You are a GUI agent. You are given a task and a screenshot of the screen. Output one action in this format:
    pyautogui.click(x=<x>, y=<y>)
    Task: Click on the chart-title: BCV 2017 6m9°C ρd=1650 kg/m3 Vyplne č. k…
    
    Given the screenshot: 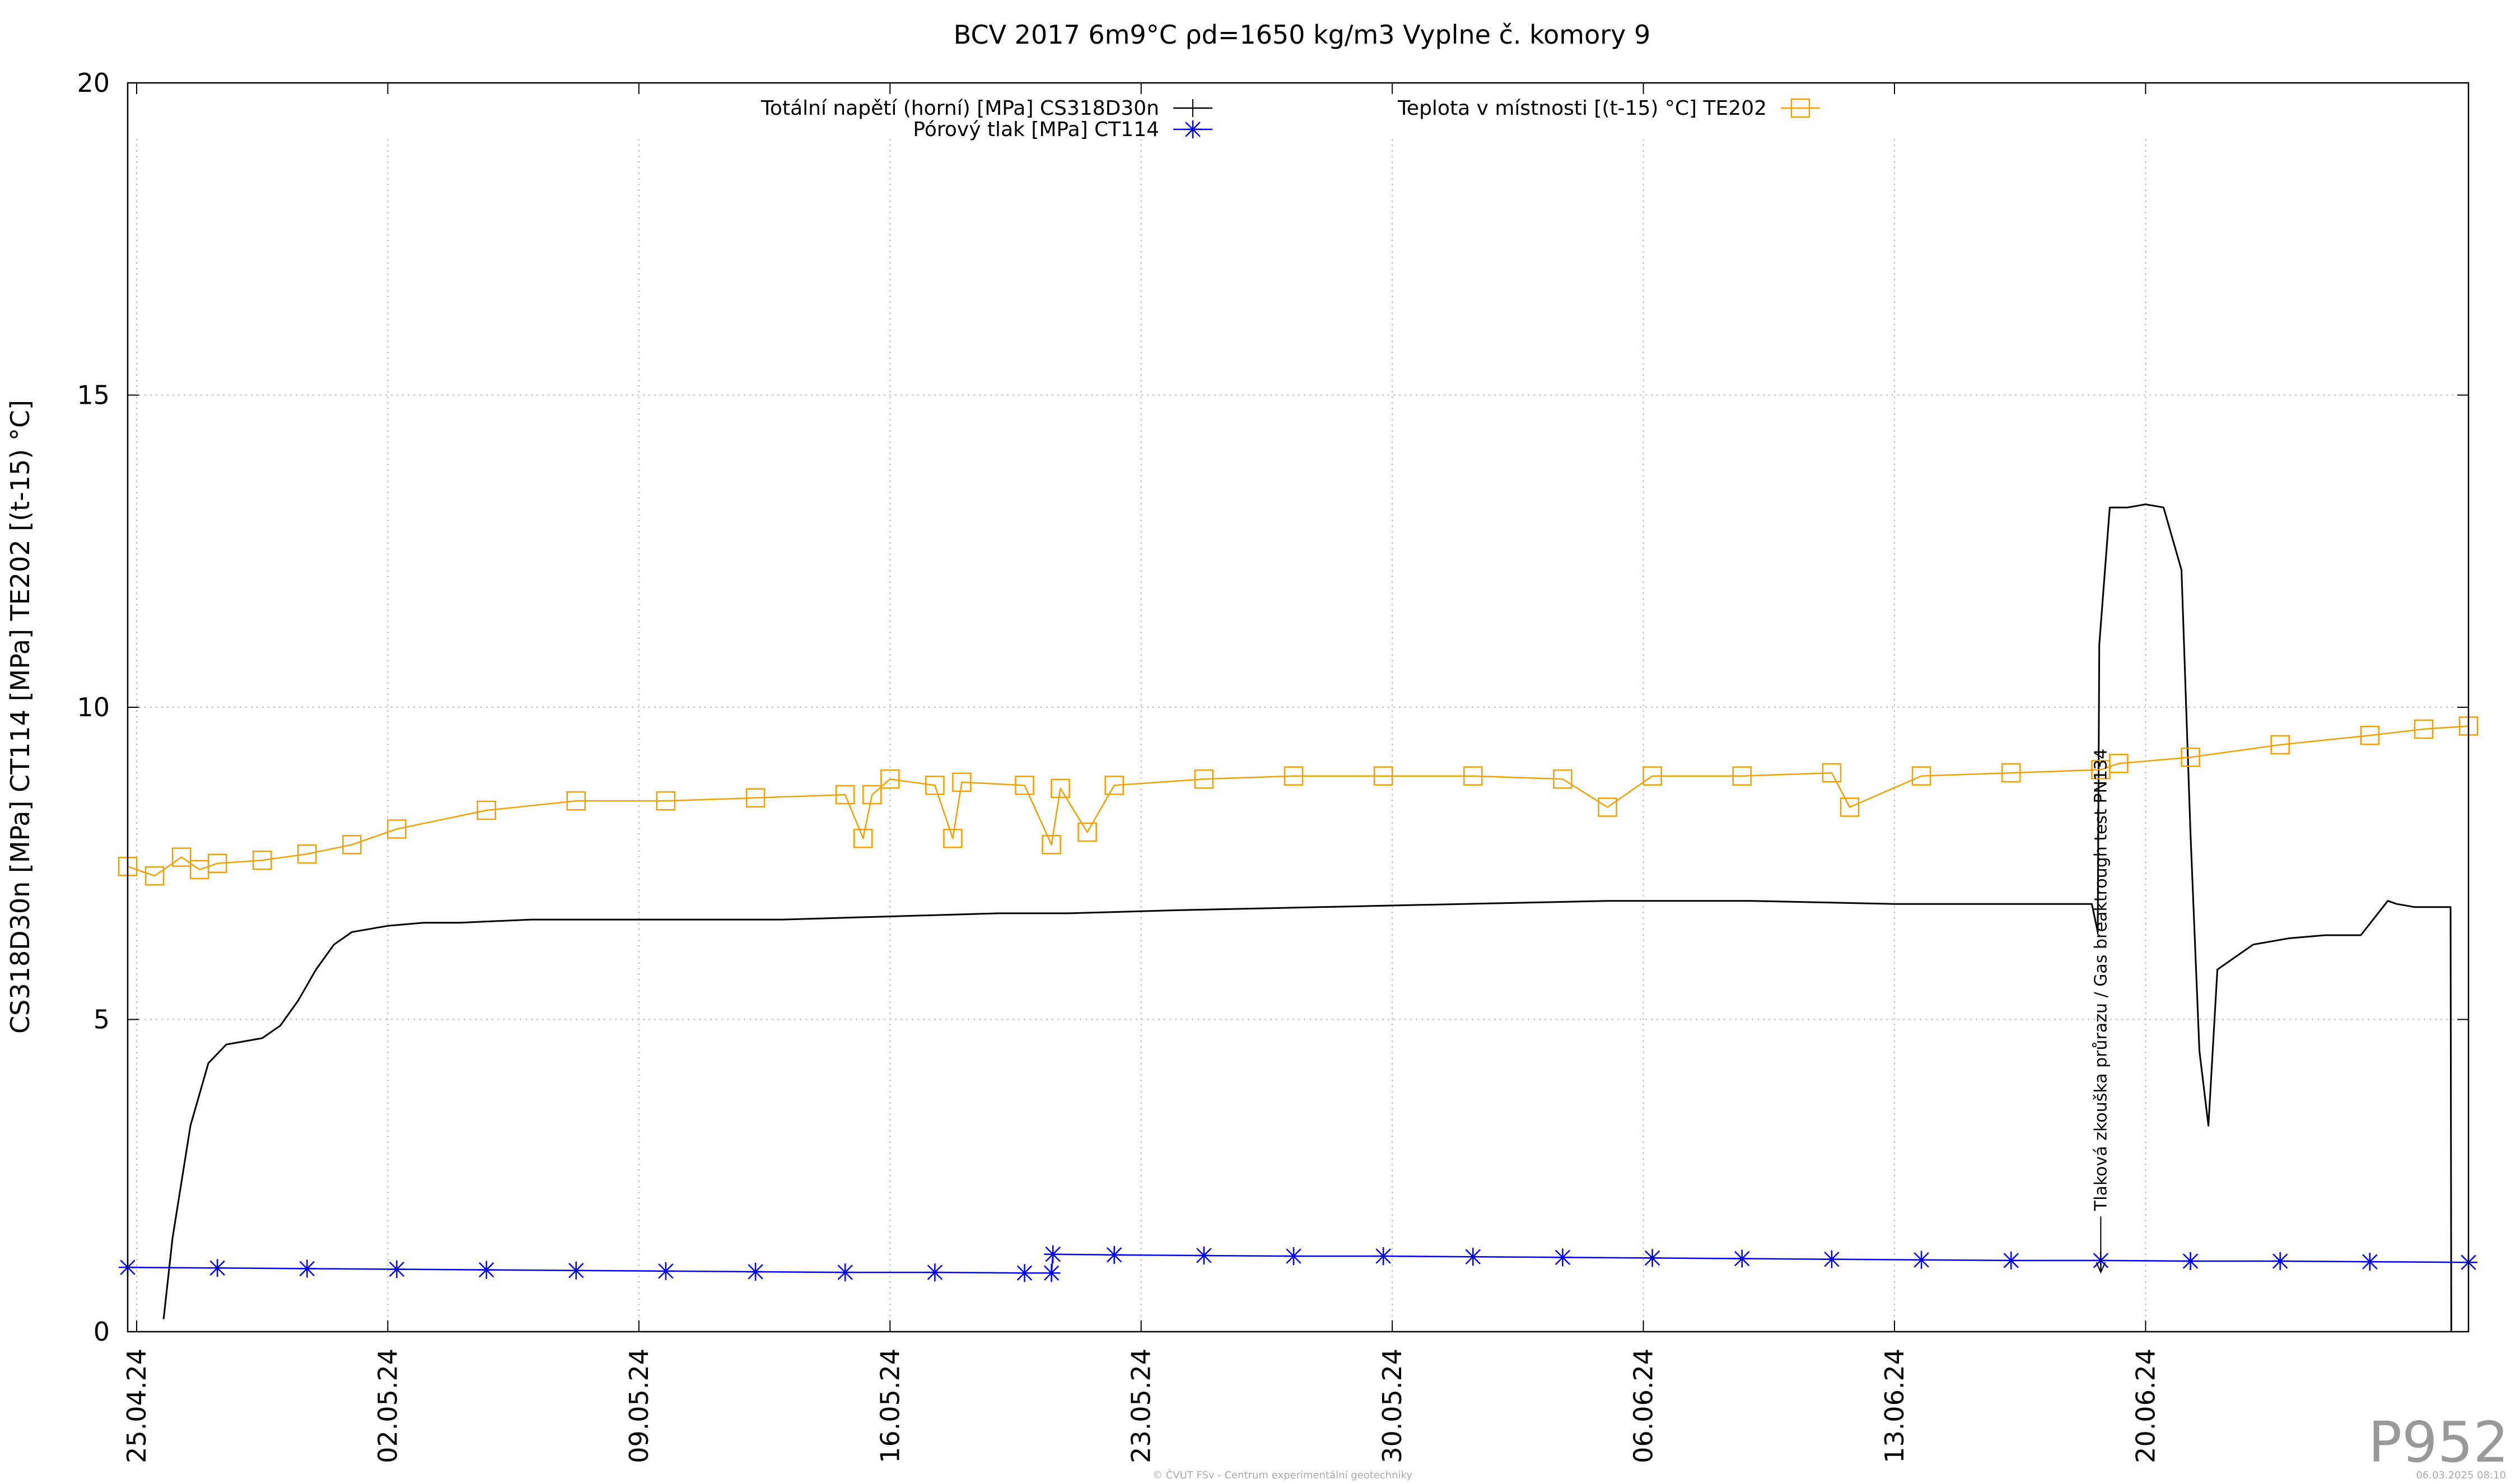 What is the action you would take?
    pyautogui.click(x=1303, y=35)
    